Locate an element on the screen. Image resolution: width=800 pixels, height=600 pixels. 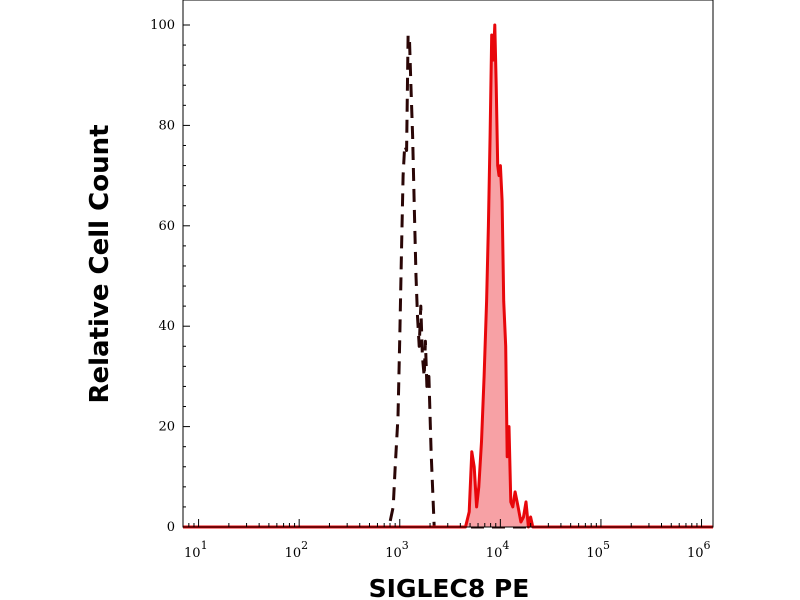
x-tick-exponent: 6 is located at coordinates (707, 545).